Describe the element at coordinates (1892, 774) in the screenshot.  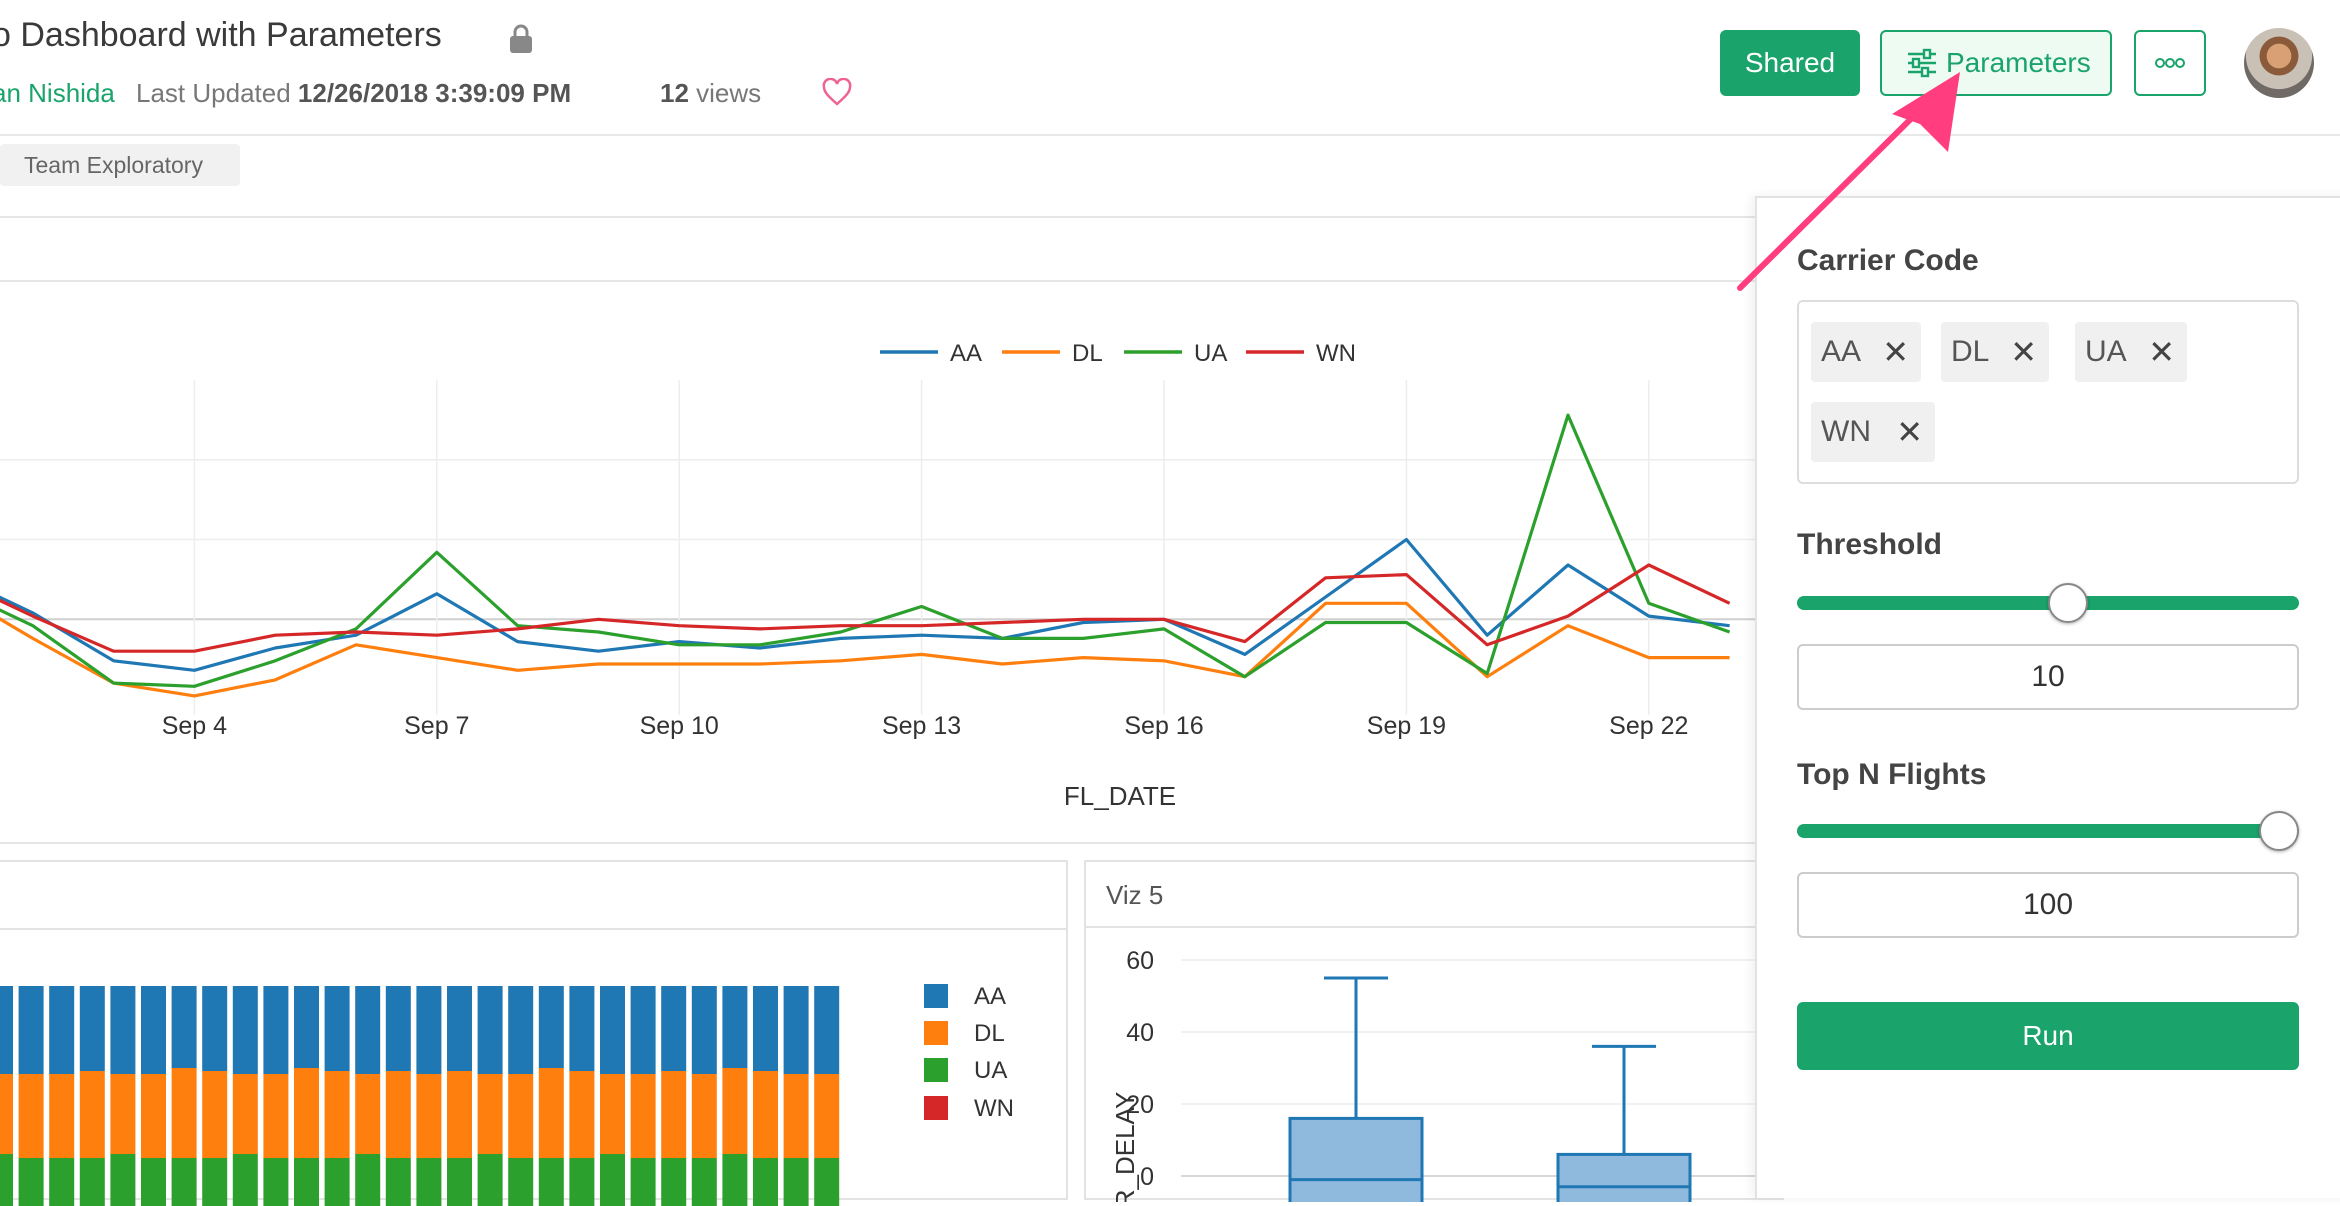
I see `top-n-flights-label: Top N Flights` at that location.